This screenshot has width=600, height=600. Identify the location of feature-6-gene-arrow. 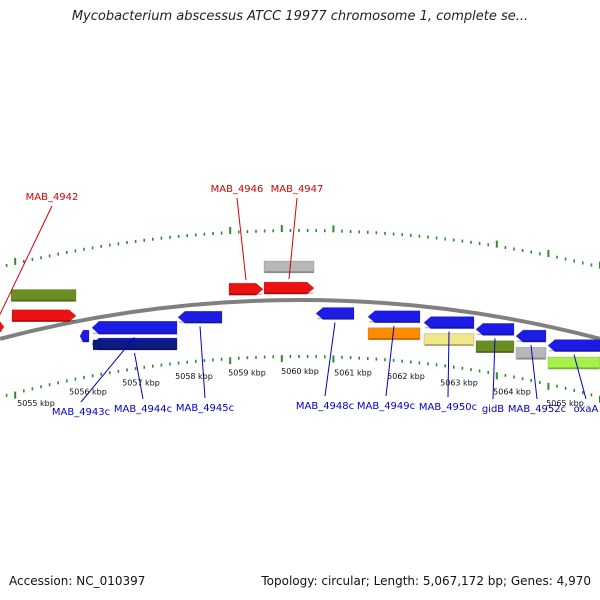
(84, 336).